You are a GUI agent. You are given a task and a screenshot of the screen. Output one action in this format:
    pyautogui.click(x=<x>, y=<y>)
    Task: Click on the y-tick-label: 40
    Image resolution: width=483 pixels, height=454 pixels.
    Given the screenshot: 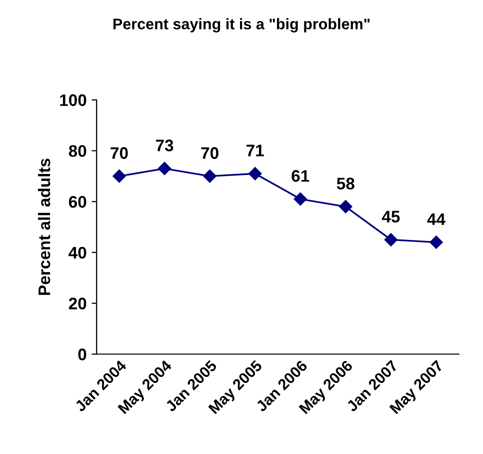 What is the action you would take?
    pyautogui.click(x=77, y=252)
    